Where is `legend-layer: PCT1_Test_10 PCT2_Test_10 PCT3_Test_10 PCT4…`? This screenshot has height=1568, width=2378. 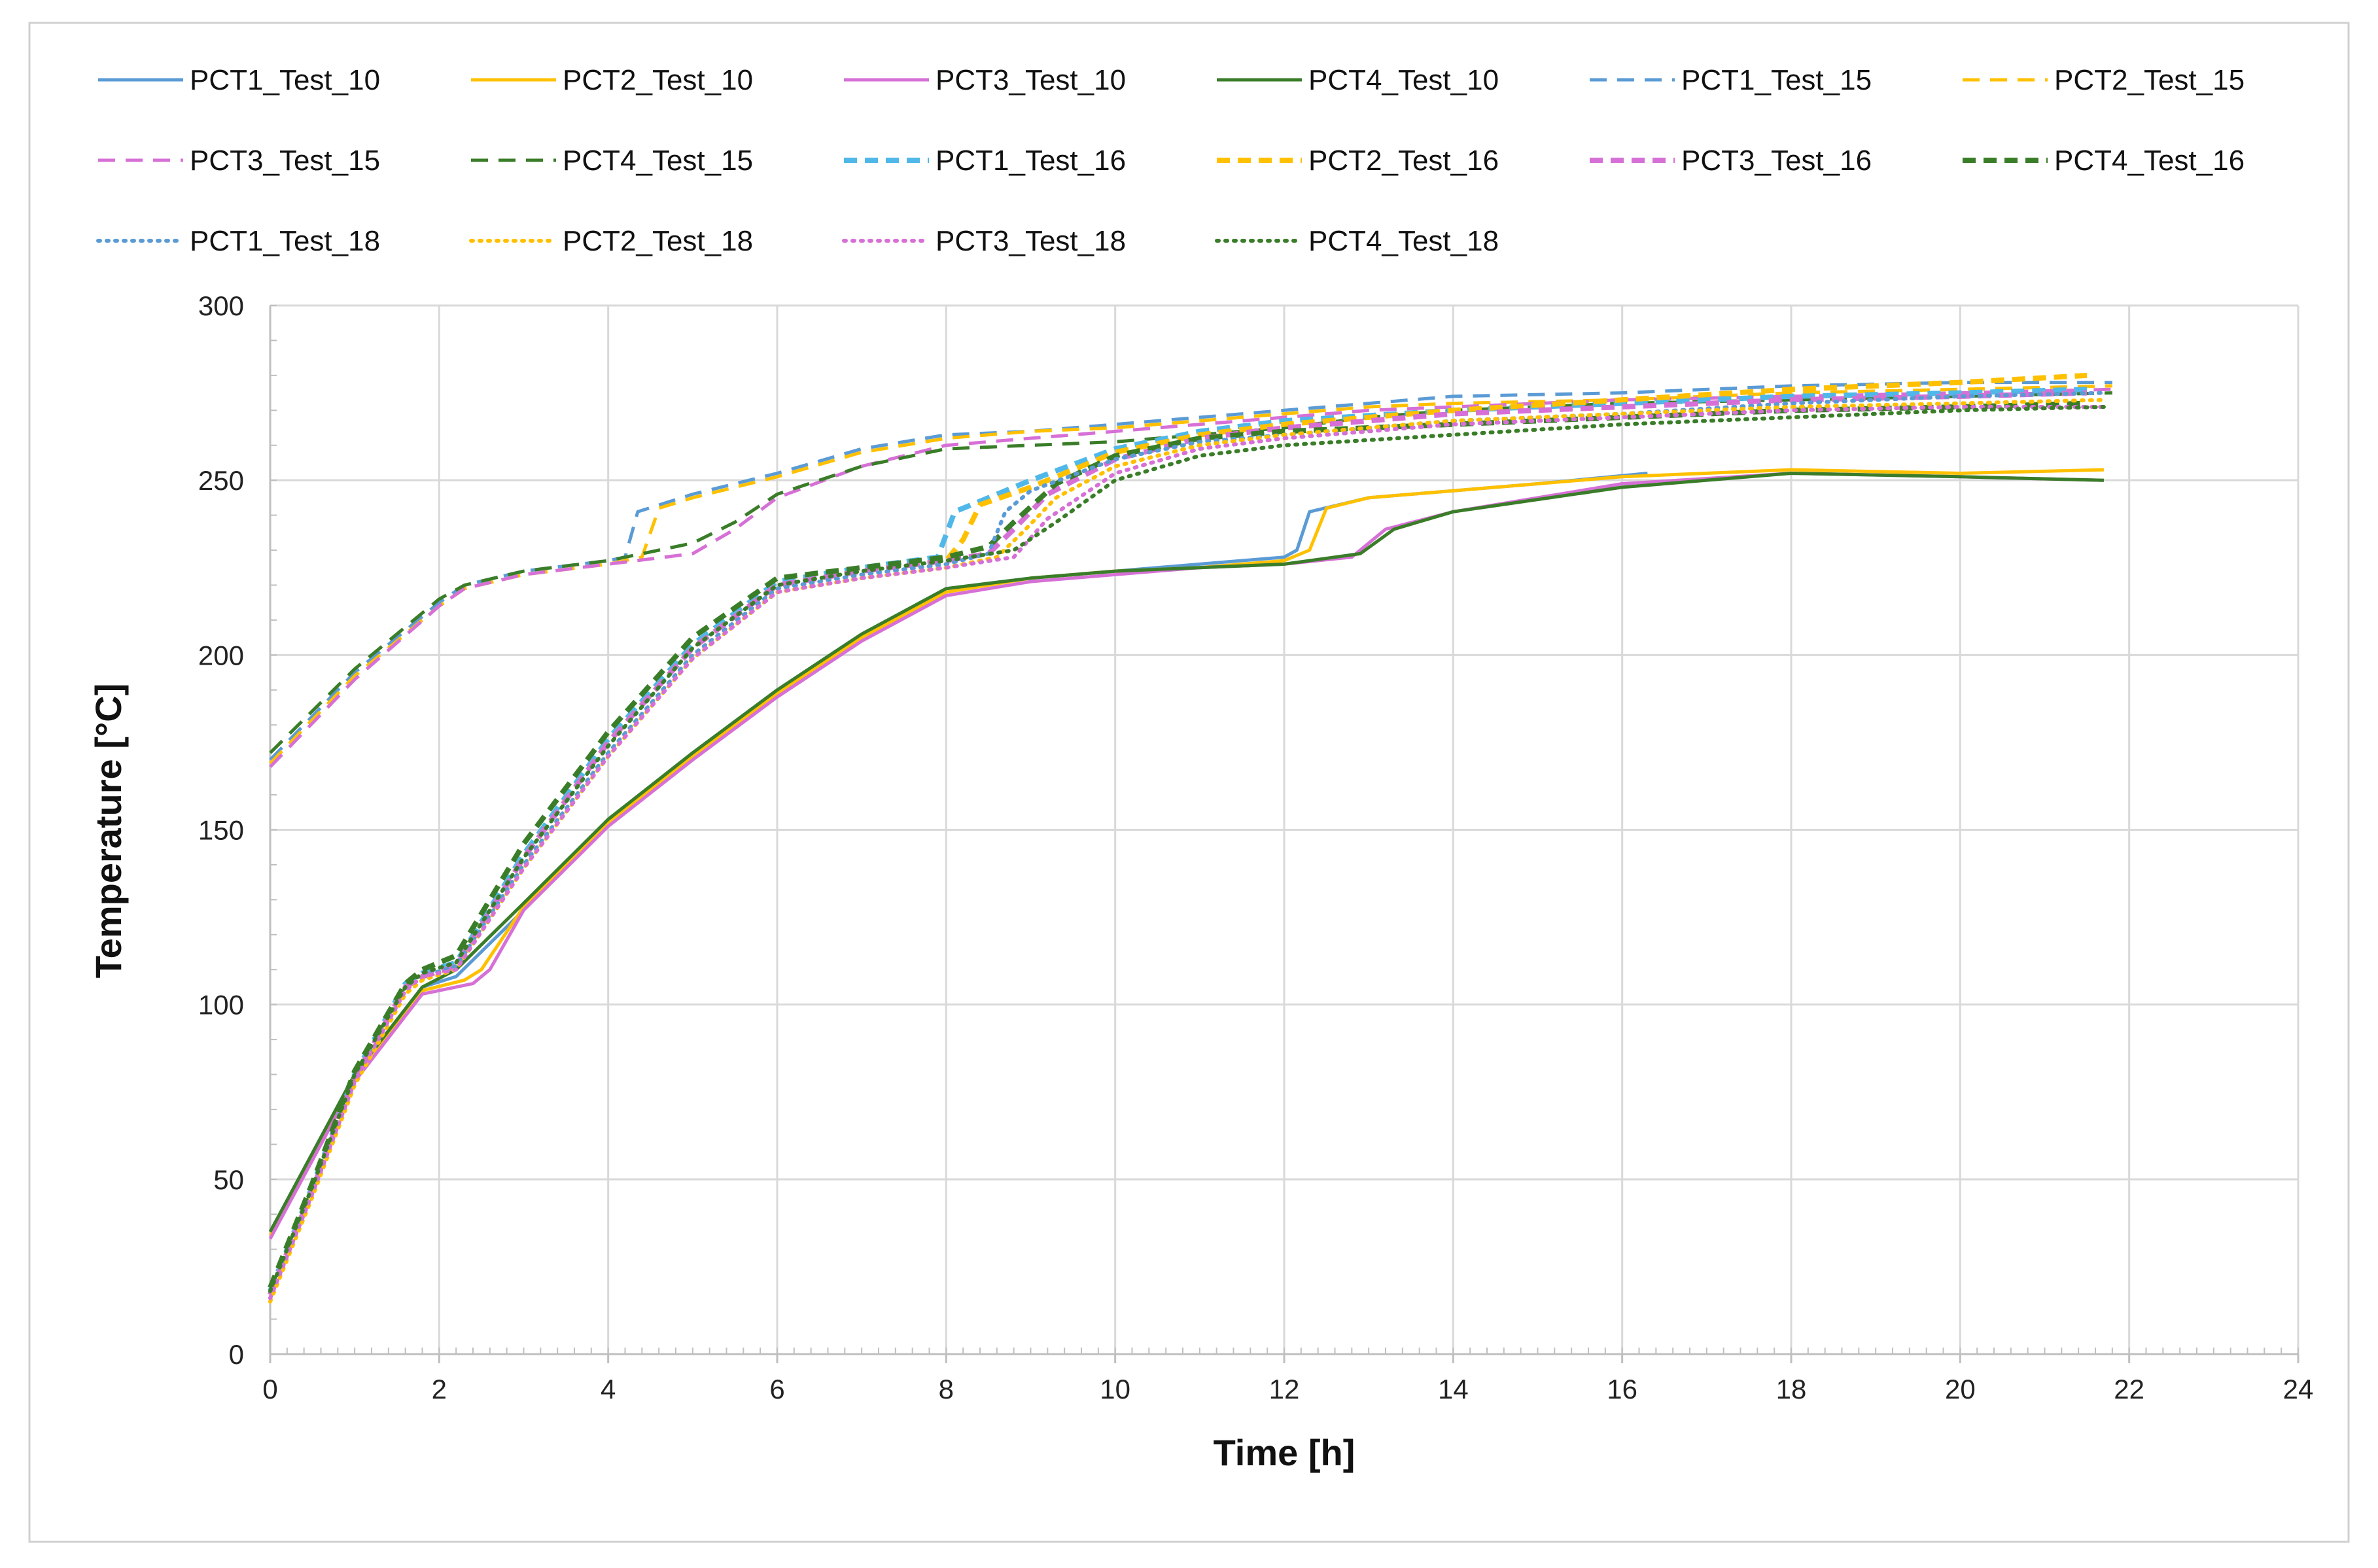
legend-layer: PCT1_Test_10 PCT2_Test_10 PCT3_Test_10 PCT4… is located at coordinates (1170, 160).